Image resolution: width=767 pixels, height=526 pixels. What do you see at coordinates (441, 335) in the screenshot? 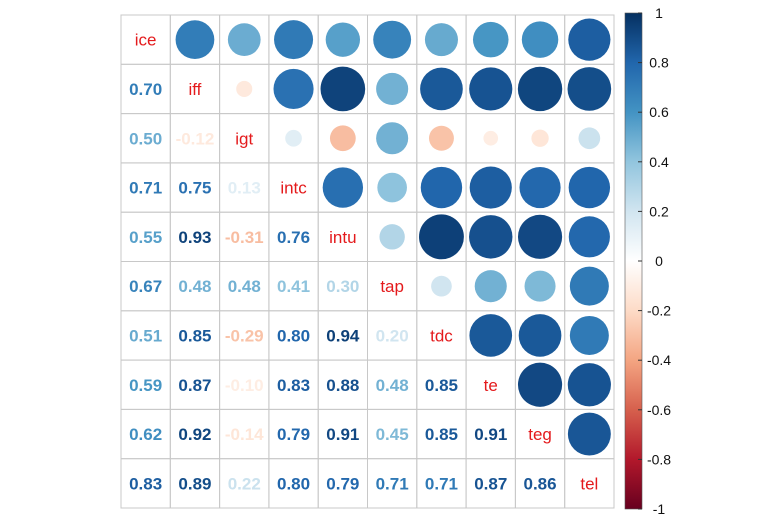
I see `diagonal-label: tdc` at bounding box center [441, 335].